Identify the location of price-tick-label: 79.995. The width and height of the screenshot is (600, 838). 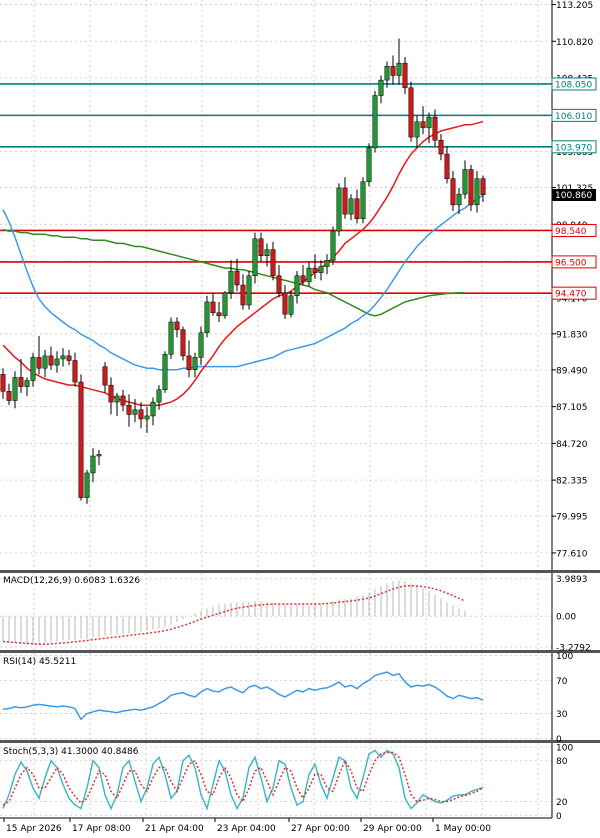
(572, 518).